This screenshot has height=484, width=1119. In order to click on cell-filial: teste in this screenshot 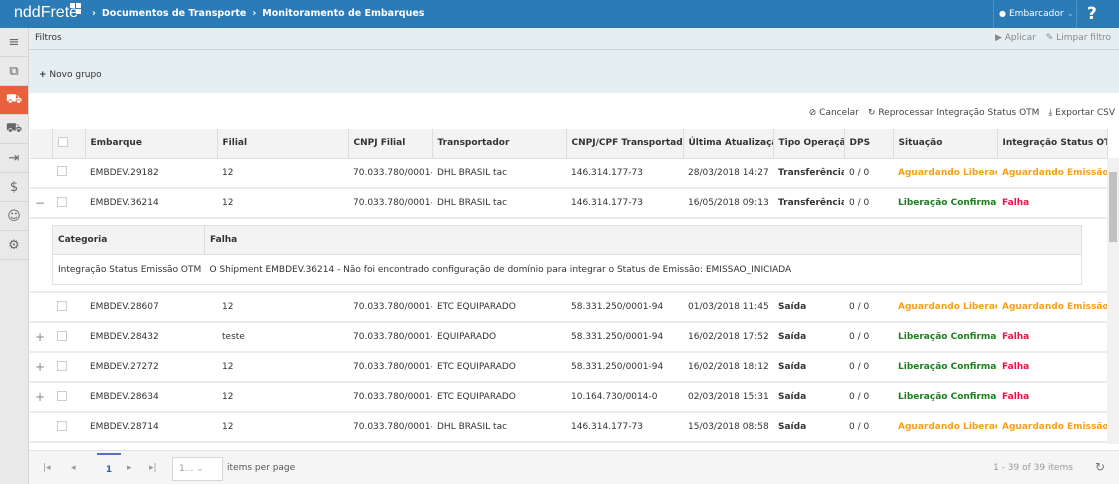, I will do `click(282, 337)`.